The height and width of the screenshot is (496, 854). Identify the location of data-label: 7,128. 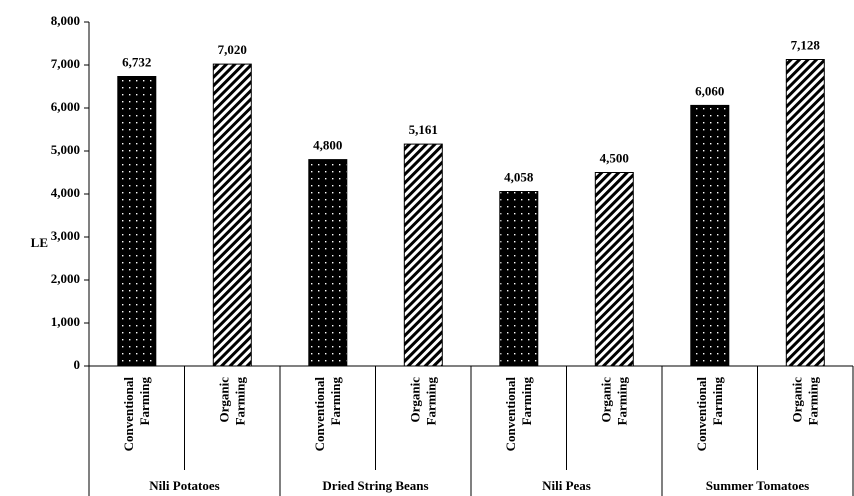
(806, 44).